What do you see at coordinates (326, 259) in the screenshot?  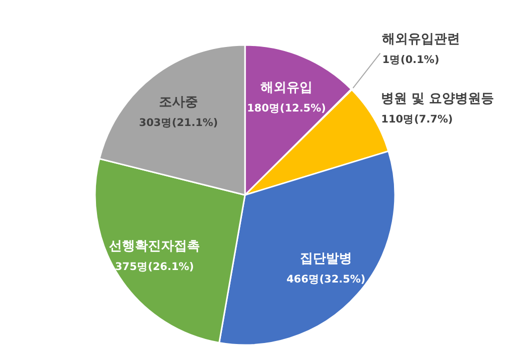 I see `slice-label: 집단발병` at bounding box center [326, 259].